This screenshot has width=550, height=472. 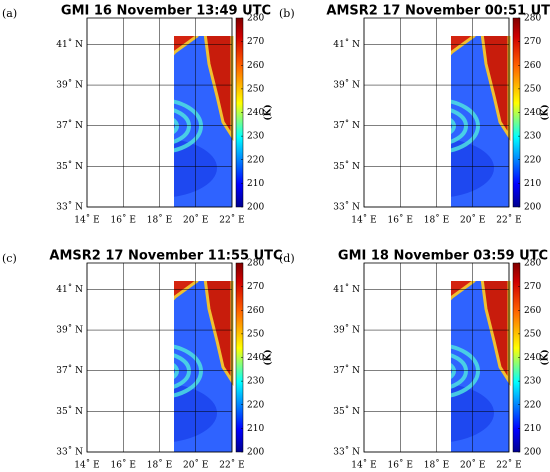 I want to click on panel-title: AMSR2 17 November 00:51 UTC, so click(x=438, y=11).